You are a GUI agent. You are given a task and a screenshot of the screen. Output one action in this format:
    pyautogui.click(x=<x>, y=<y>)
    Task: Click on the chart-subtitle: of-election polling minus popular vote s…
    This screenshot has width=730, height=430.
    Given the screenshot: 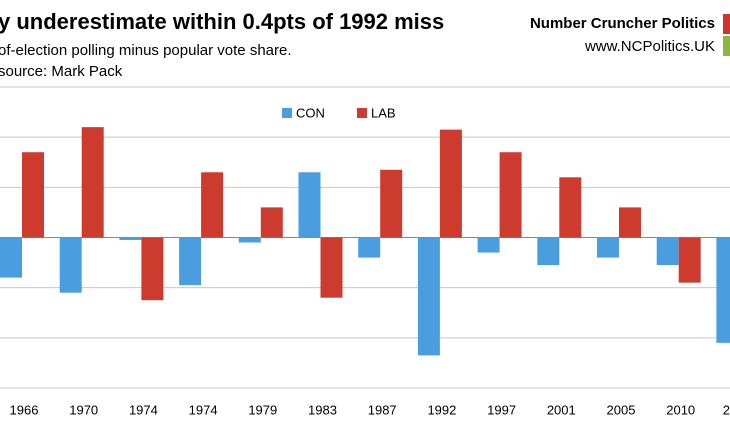 What is the action you would take?
    pyautogui.click(x=146, y=50)
    